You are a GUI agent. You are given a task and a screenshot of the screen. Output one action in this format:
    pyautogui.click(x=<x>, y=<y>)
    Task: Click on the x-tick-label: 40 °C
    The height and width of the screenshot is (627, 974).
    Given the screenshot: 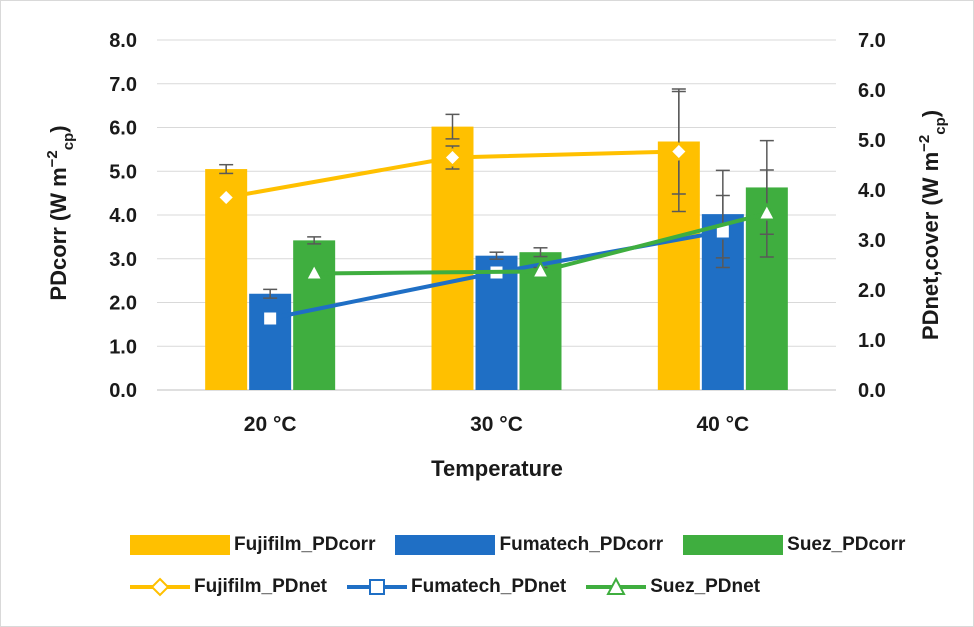 What is the action you would take?
    pyautogui.click(x=722, y=424)
    